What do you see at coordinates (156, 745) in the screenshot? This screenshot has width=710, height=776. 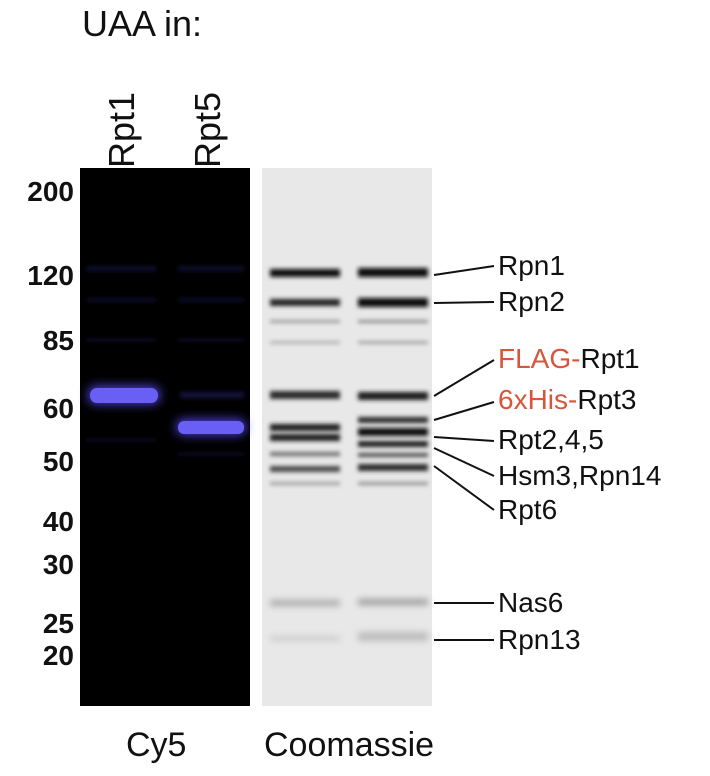 I see `caption-cy5: Cy5` at bounding box center [156, 745].